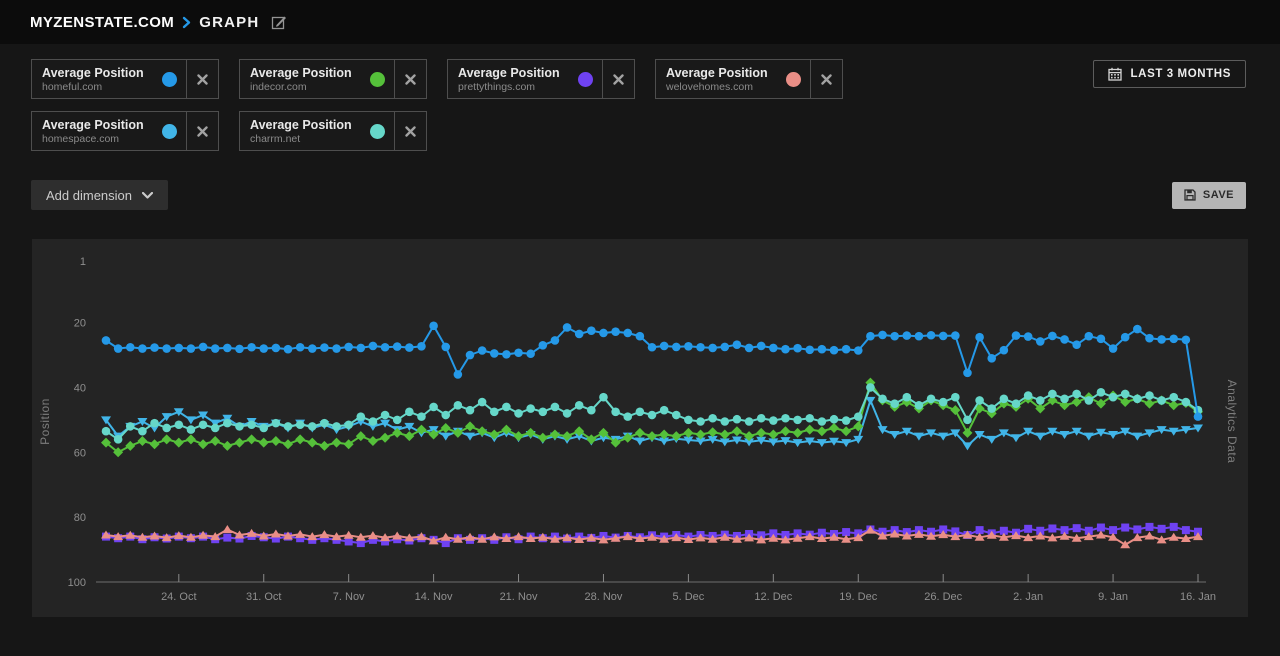 Image resolution: width=1280 pixels, height=656 pixels. I want to click on chevron-down-icon, so click(147, 195).